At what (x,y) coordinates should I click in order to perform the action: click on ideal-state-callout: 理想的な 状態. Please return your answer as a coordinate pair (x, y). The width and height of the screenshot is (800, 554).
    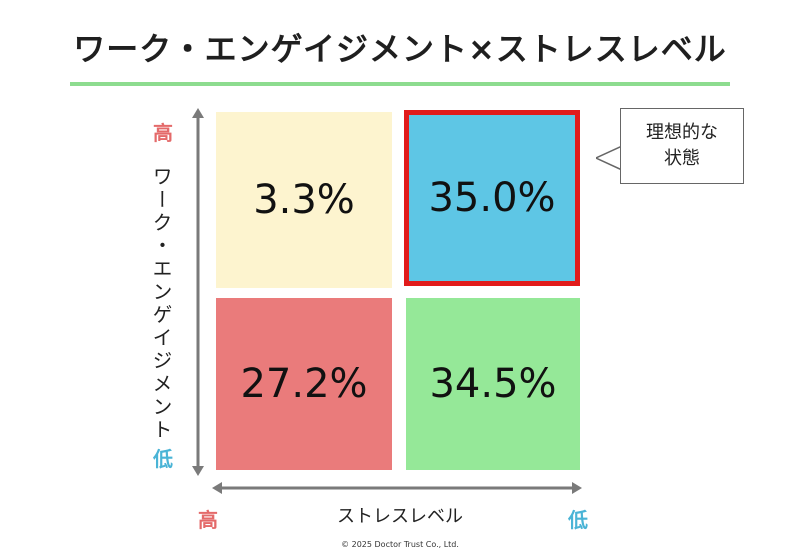
    Looking at the image, I should click on (682, 146).